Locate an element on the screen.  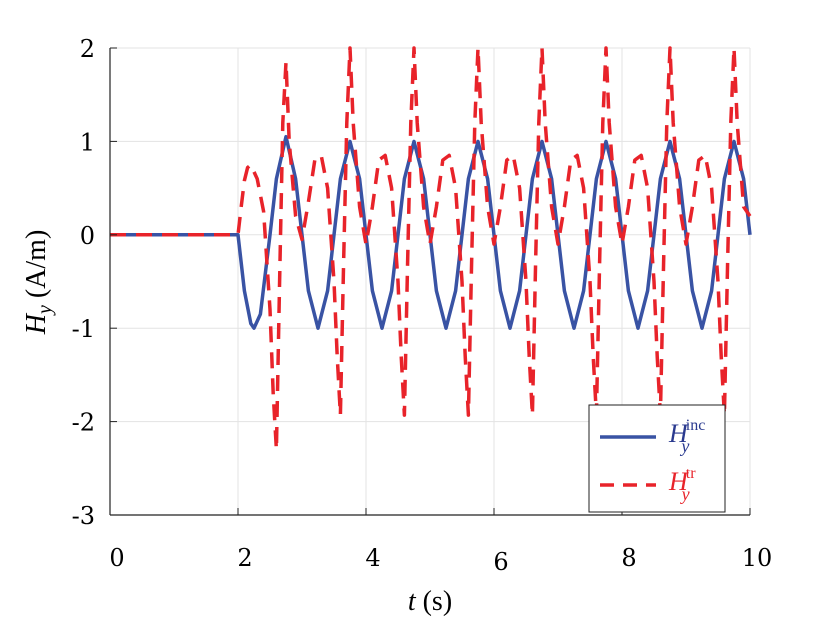
legend-box is located at coordinates (657, 458).